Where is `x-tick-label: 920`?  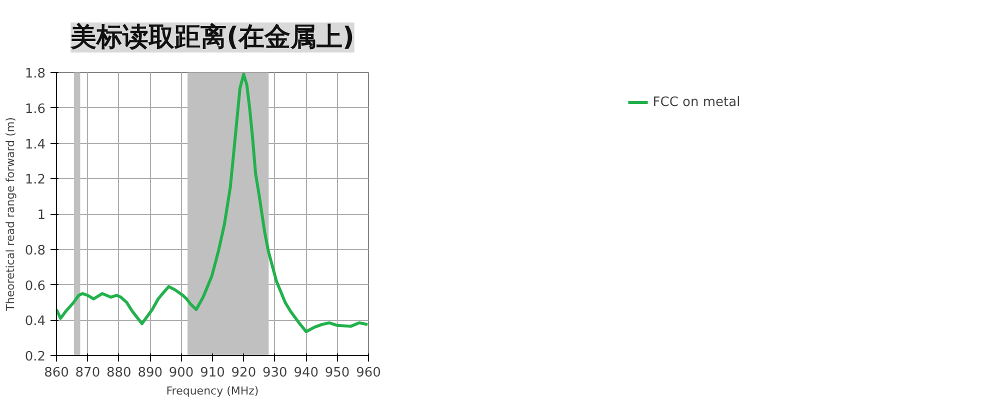
x-tick-label: 920 is located at coordinates (243, 373).